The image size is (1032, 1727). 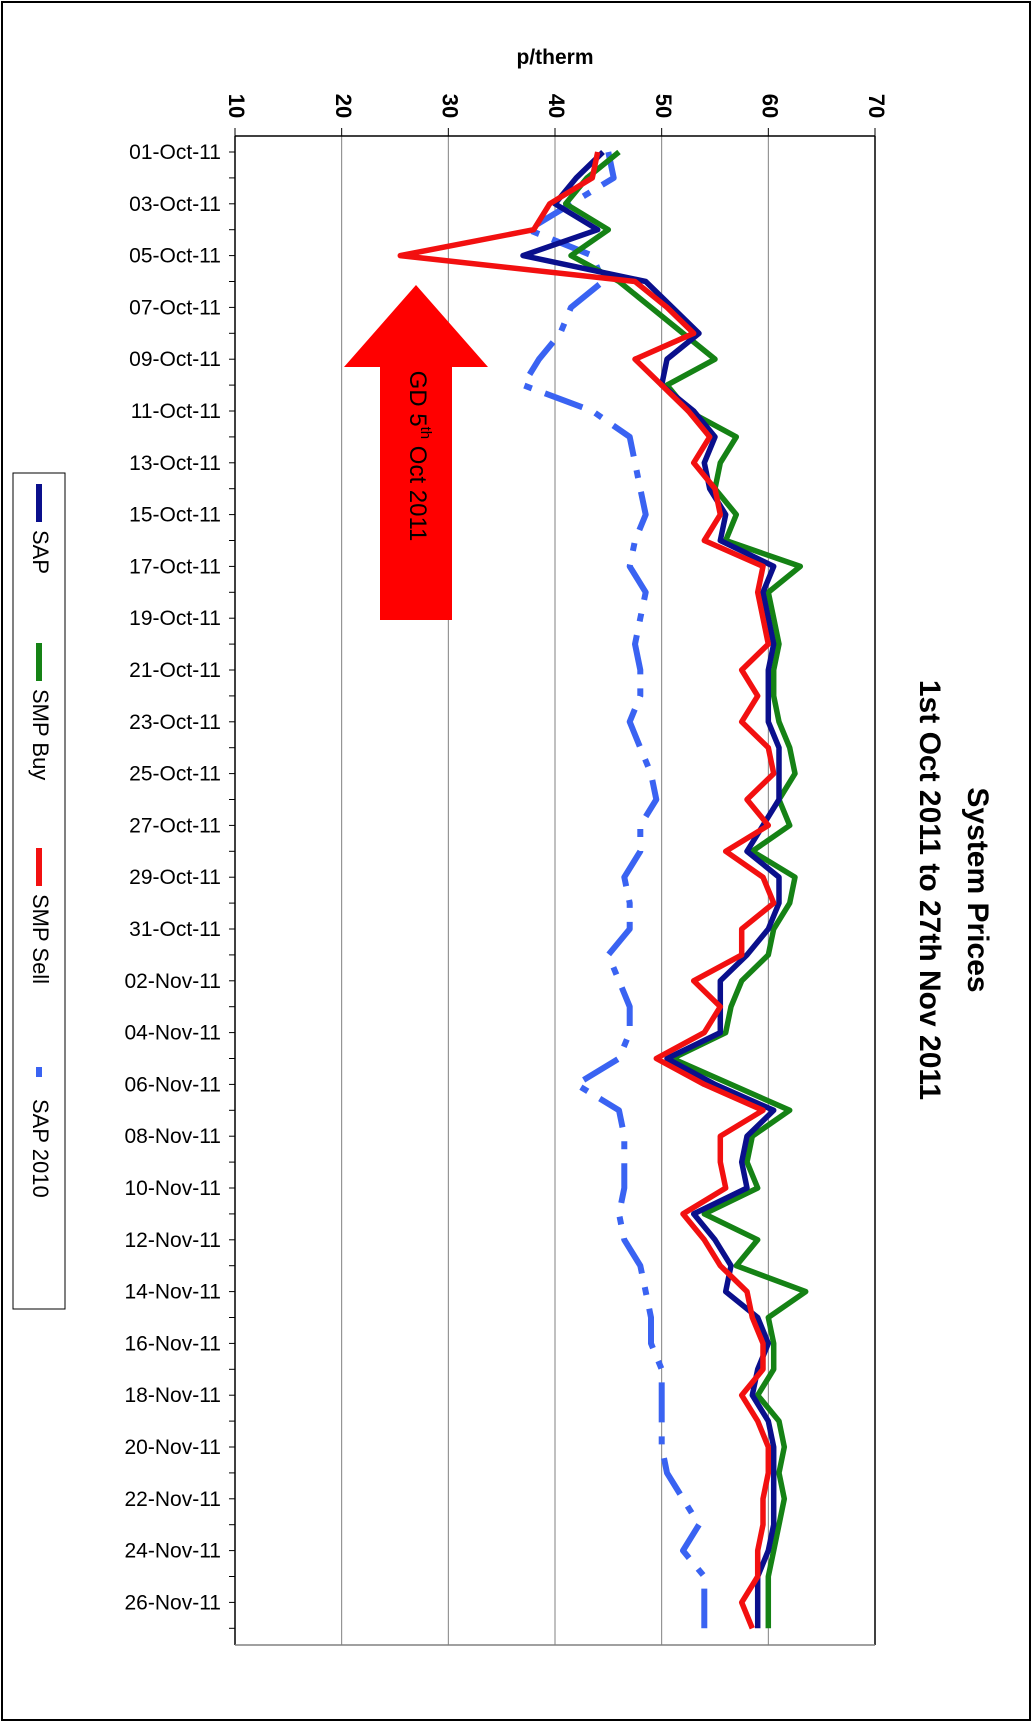 What do you see at coordinates (173, 1395) in the screenshot?
I see `category-tick-label: 18-Nov-11` at bounding box center [173, 1395].